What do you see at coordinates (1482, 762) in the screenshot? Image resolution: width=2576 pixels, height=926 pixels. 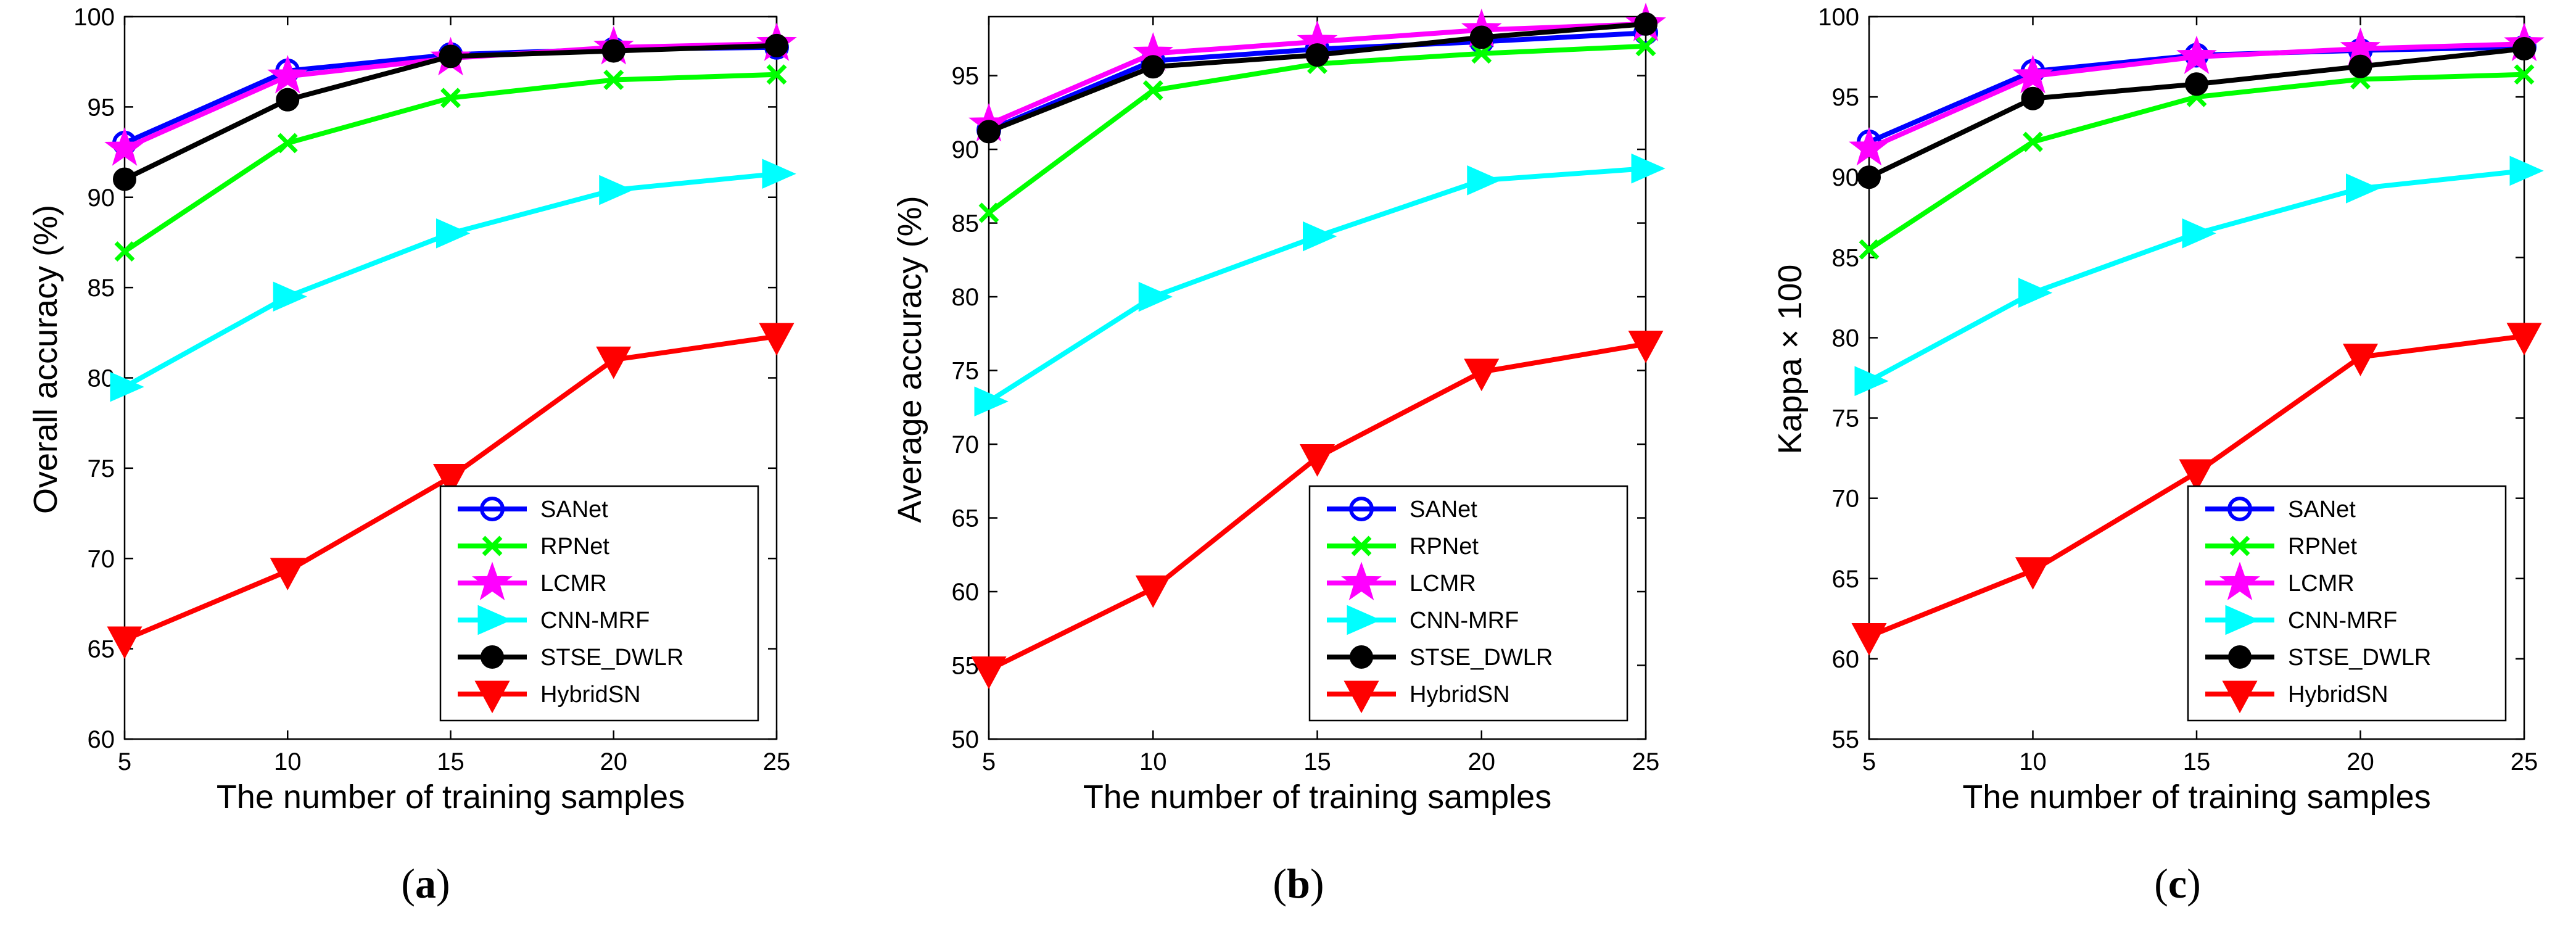 I see `x-tick-label: 20` at bounding box center [1482, 762].